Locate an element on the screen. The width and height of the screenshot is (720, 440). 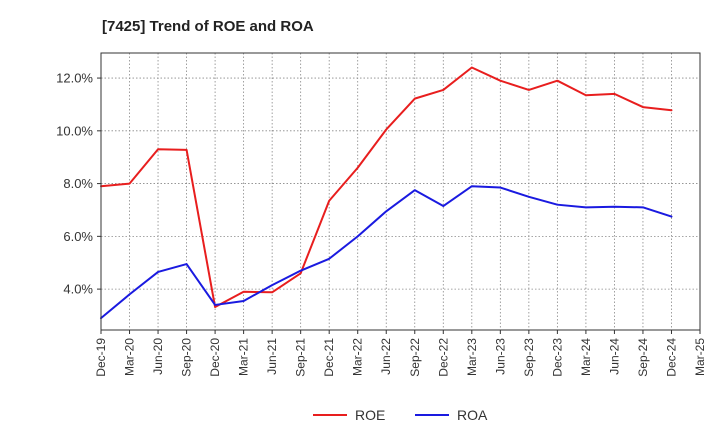
y-tick-label: 8.0% is located at coordinates (78, 183).